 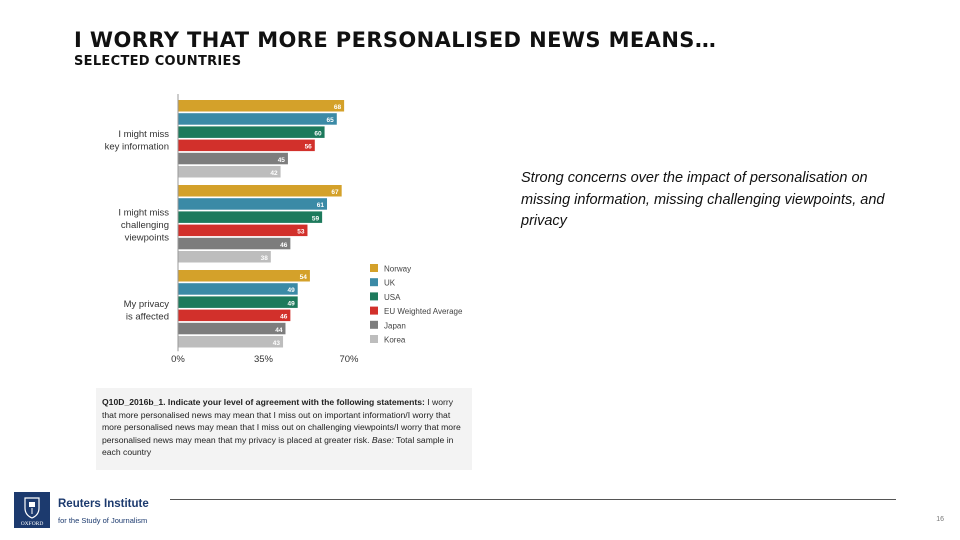 I want to click on category-label: key information, so click(x=137, y=146).